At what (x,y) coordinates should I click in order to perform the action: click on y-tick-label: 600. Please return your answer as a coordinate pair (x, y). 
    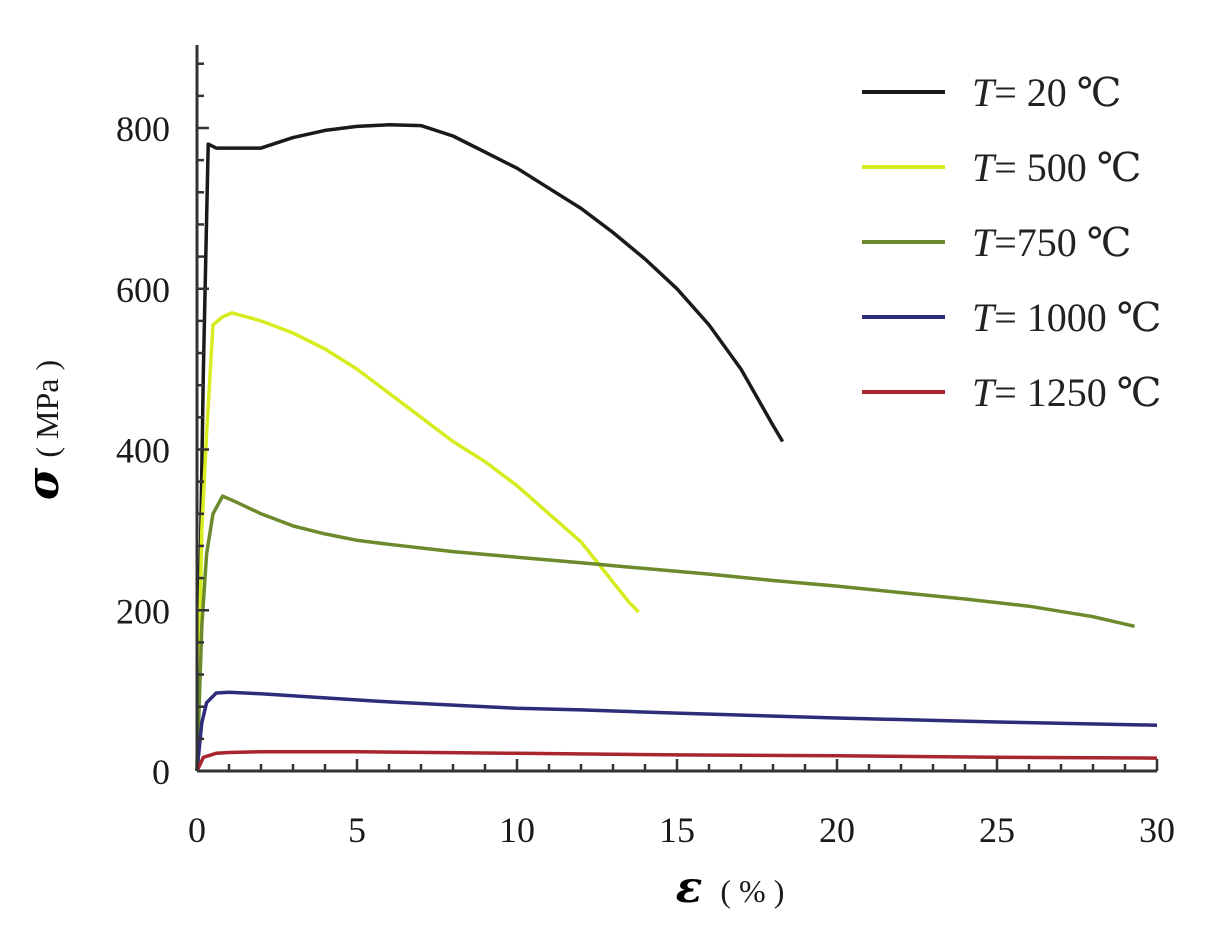
    Looking at the image, I should click on (143, 290).